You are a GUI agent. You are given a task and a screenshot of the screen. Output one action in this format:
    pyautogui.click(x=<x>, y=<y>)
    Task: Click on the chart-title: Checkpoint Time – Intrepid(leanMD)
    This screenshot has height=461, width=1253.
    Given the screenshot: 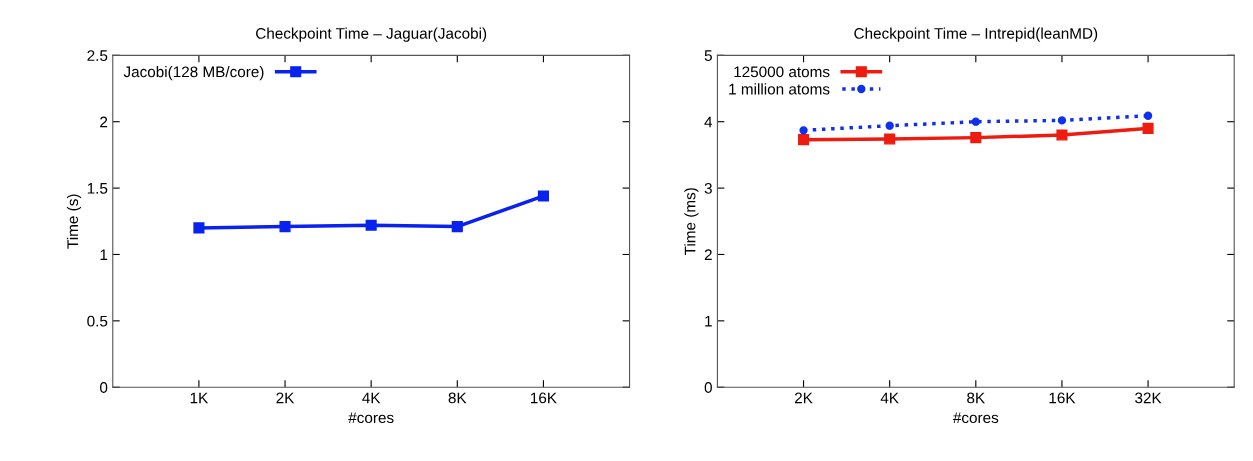 What is the action you would take?
    pyautogui.click(x=976, y=34)
    